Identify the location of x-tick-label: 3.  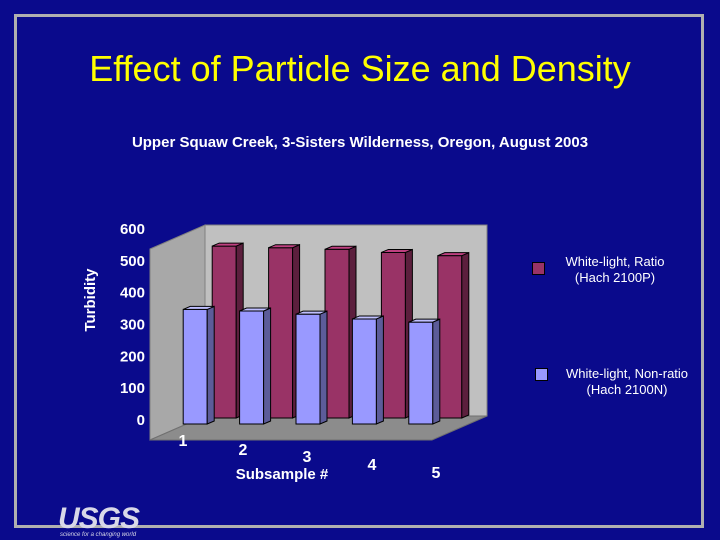
(307, 457).